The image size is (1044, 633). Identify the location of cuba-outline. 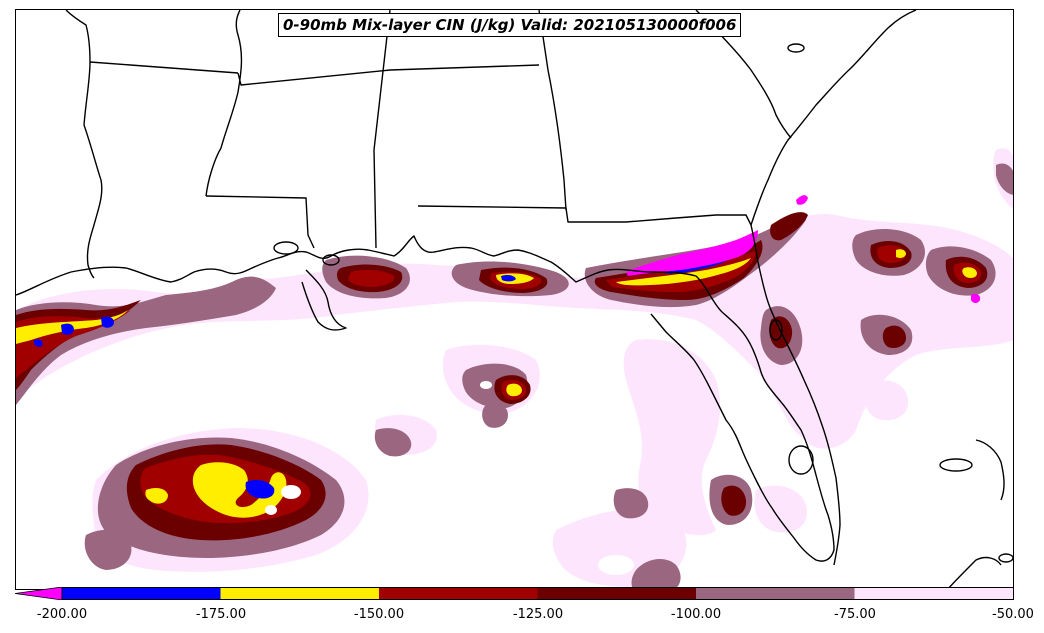
(974, 572).